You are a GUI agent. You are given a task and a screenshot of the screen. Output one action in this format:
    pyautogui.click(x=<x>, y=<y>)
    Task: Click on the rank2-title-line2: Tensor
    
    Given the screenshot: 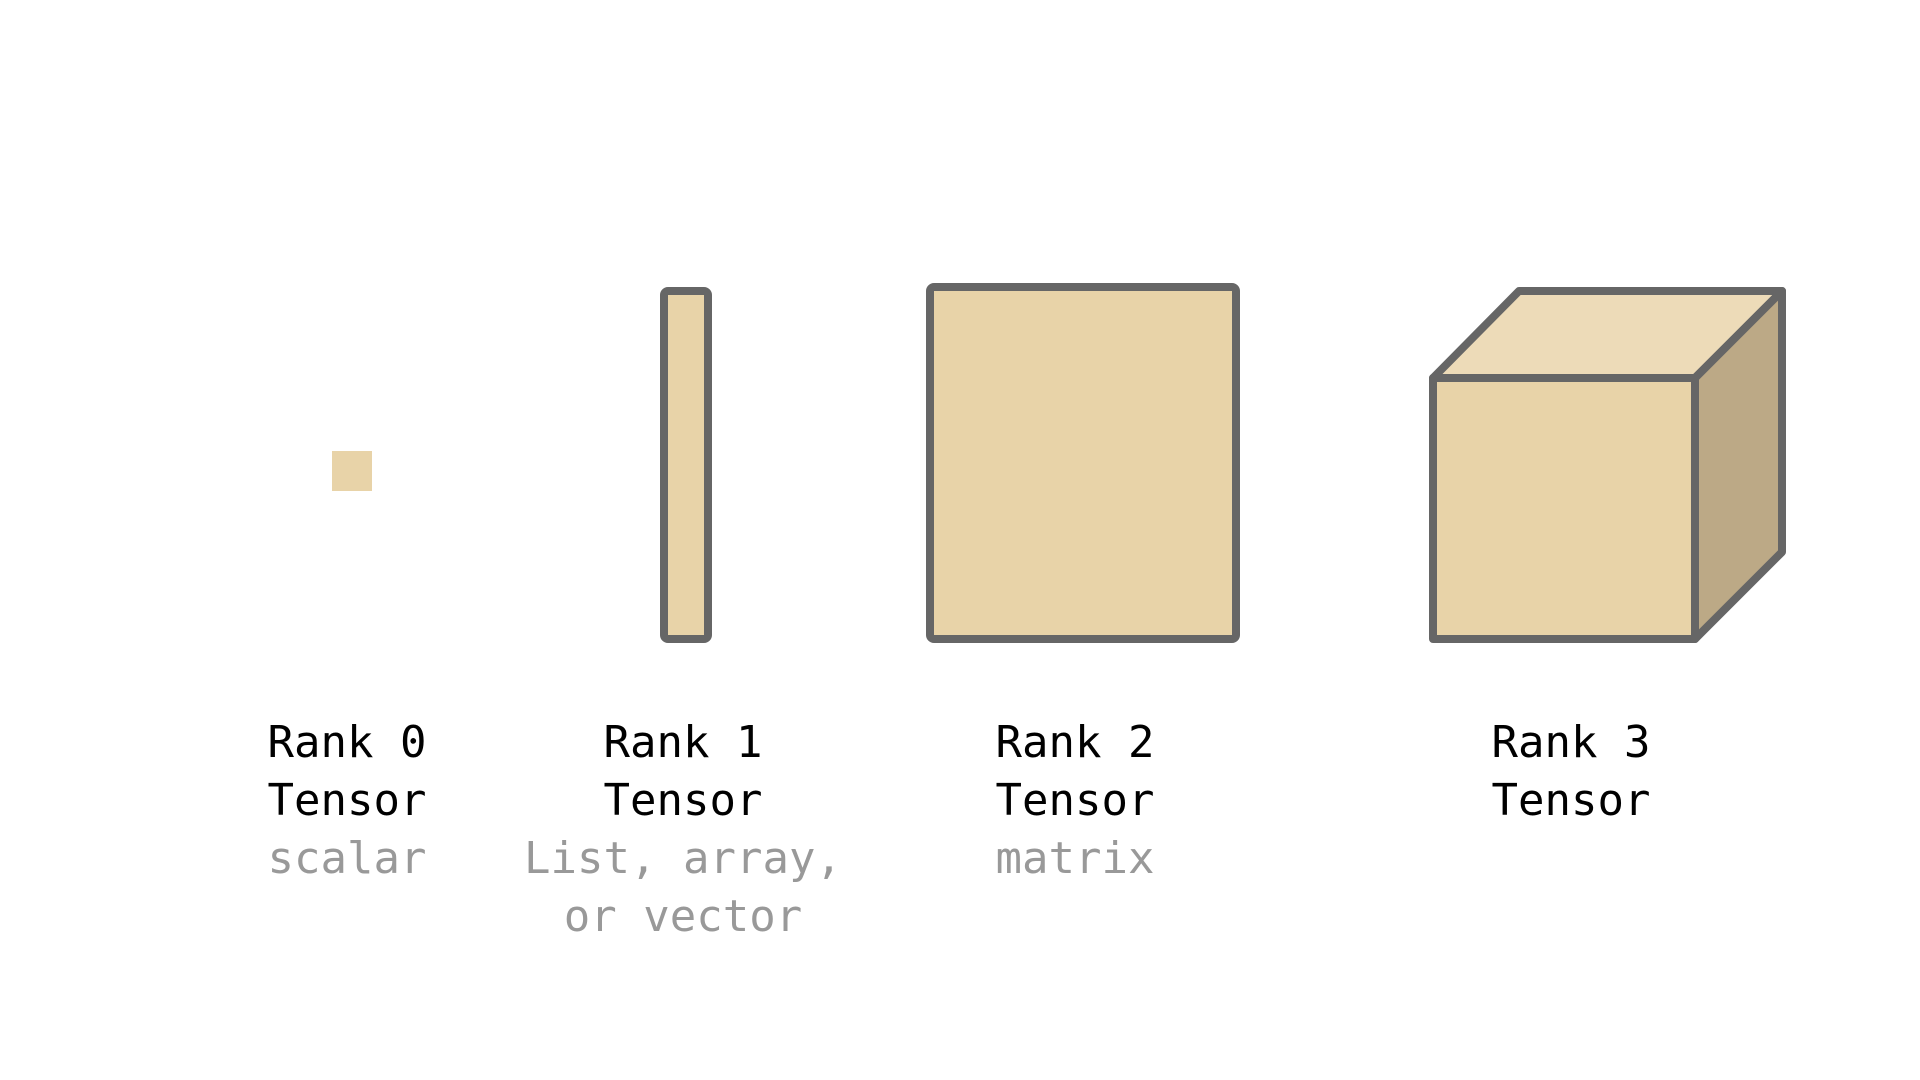 What is the action you would take?
    pyautogui.click(x=1075, y=800)
    